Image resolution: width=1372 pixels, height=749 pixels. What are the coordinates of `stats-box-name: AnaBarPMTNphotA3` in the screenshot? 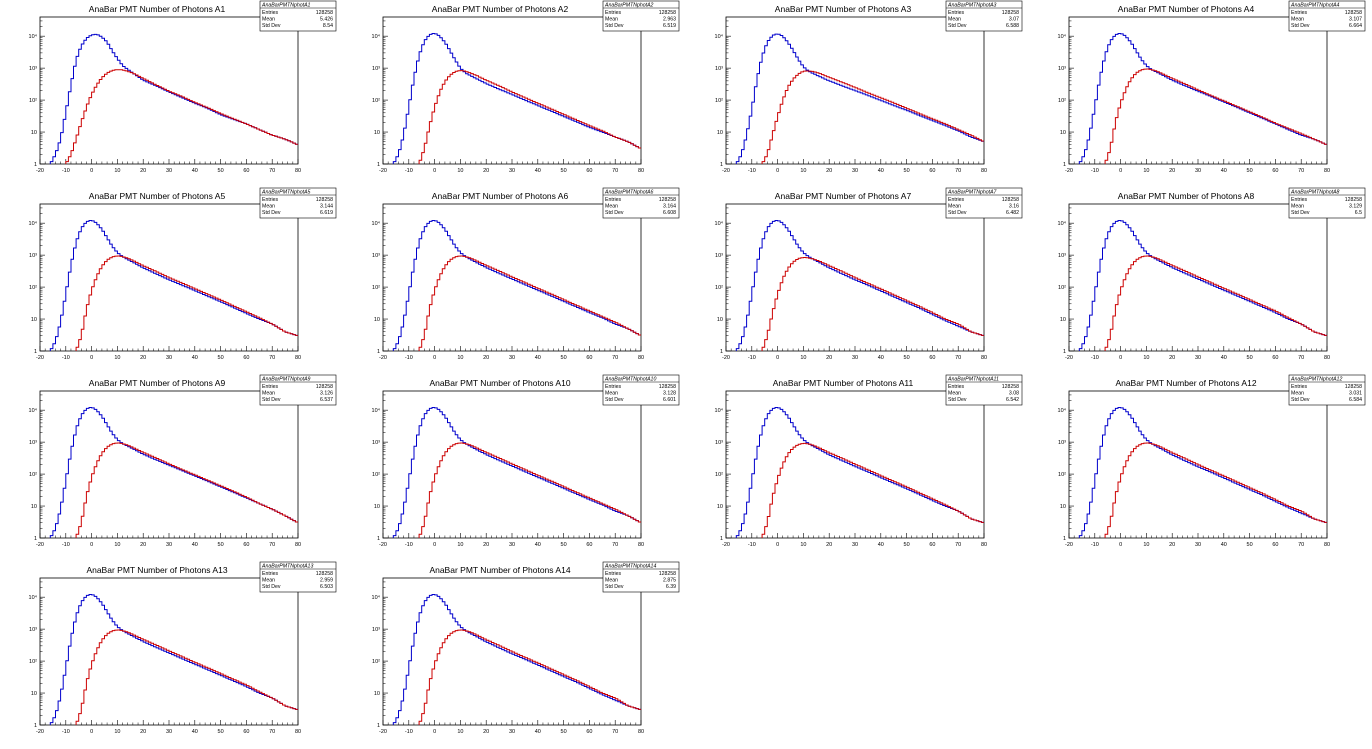 It's located at (972, 6).